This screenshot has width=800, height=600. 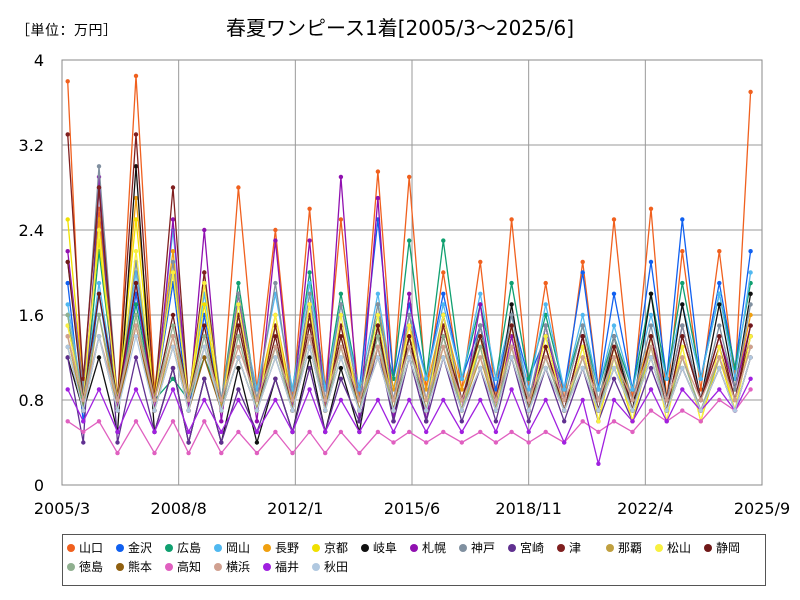 I want to click on legend-item: 広島, so click(x=183, y=548).